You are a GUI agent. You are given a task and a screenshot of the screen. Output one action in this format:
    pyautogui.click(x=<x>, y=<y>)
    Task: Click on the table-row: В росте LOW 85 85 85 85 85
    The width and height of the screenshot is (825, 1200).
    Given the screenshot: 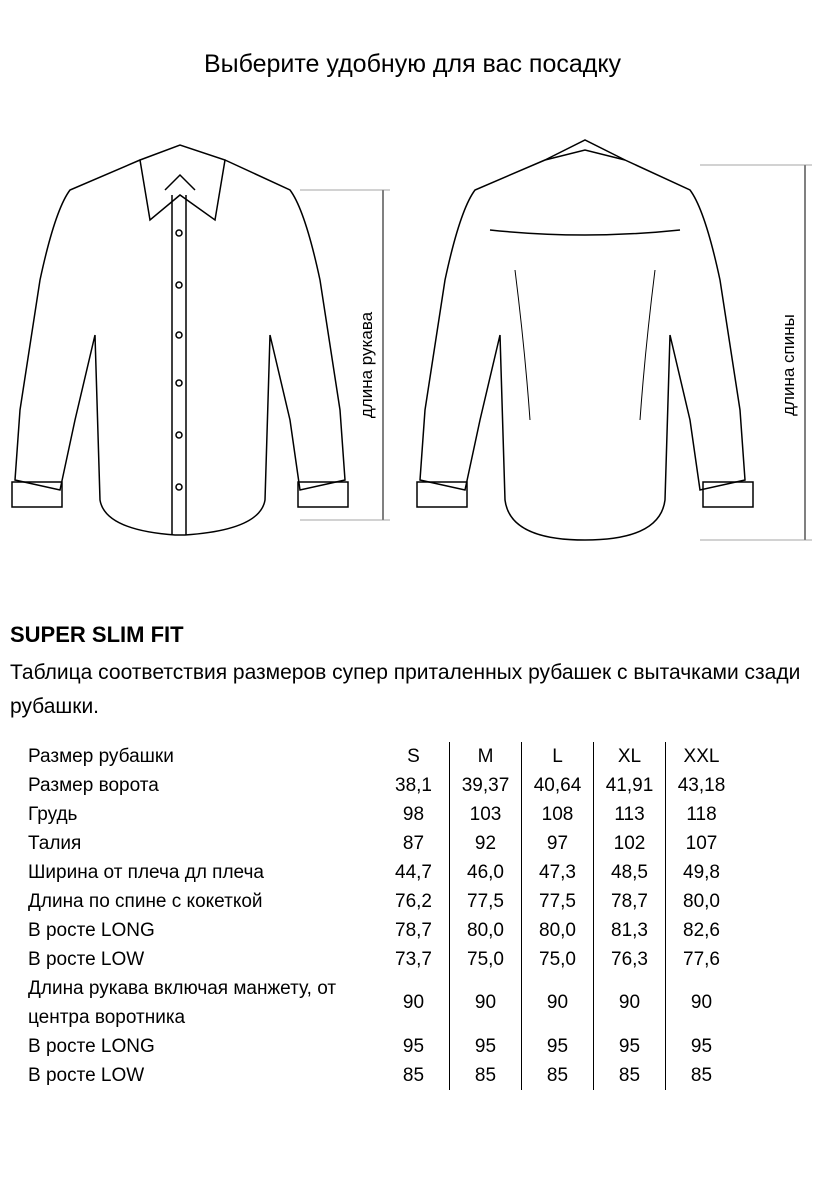 What is the action you would take?
    pyautogui.click(x=378, y=1075)
    